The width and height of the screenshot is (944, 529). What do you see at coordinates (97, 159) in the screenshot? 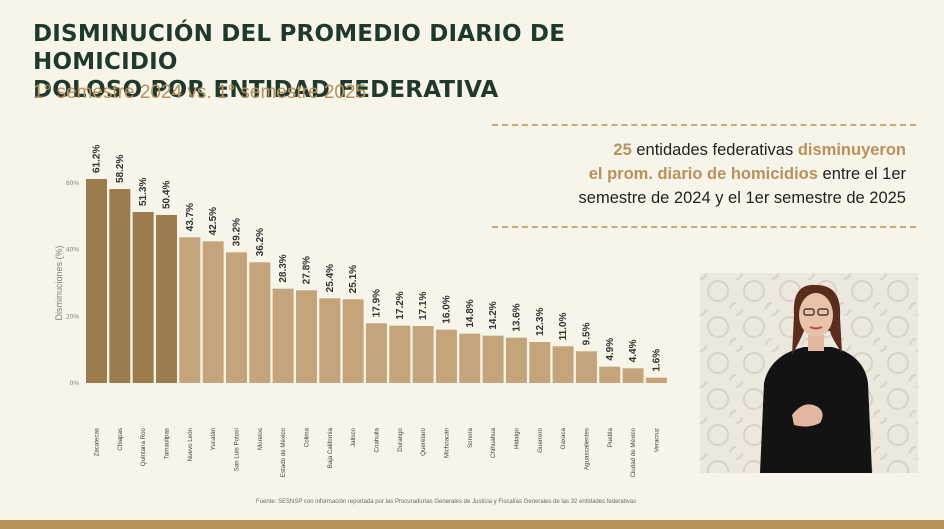
I see `data-label: 61.2%` at bounding box center [97, 159].